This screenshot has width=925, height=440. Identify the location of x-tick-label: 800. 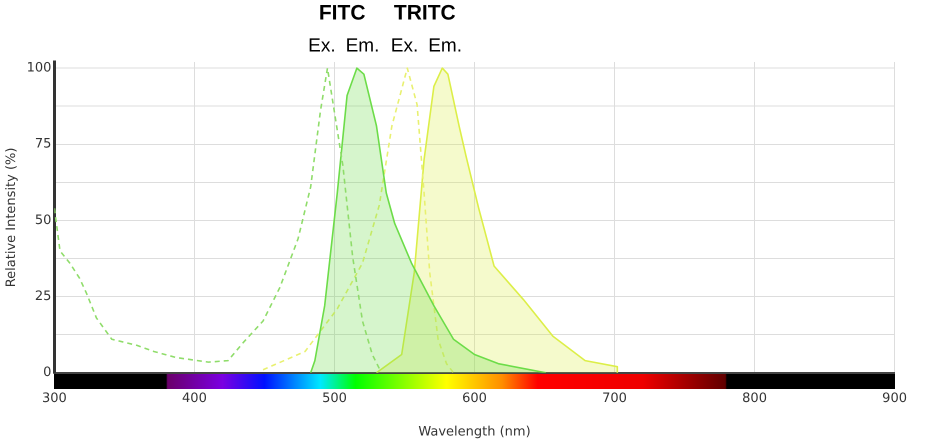
(754, 398).